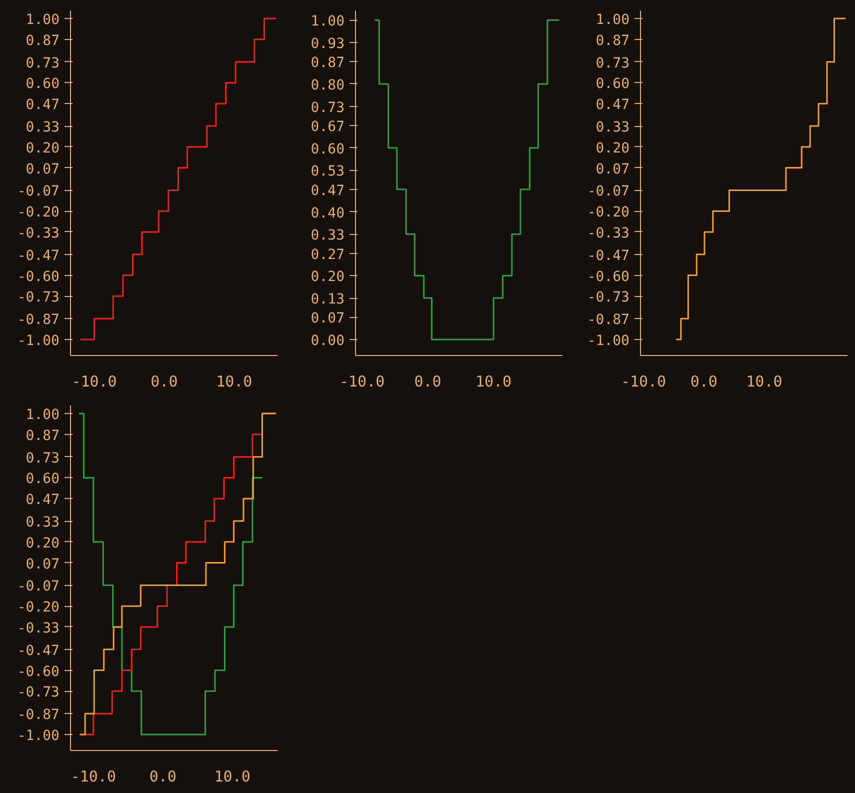 The image size is (855, 793). I want to click on y-tick-label: 0.40, so click(327, 213).